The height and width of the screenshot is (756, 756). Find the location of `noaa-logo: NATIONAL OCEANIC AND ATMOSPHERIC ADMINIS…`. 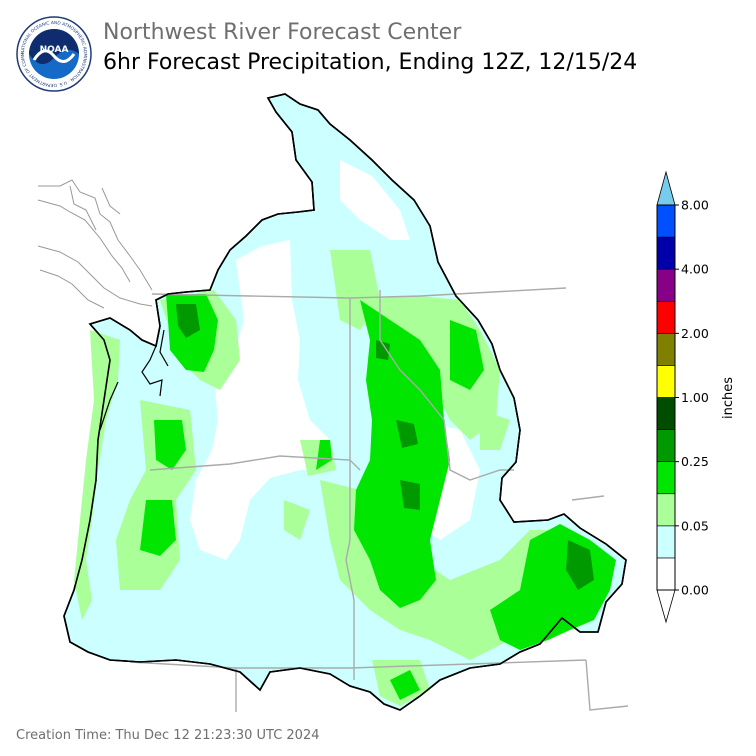

noaa-logo: NATIONAL OCEANIC AND ATMOSPHERIC ADMINIS… is located at coordinates (54, 54).